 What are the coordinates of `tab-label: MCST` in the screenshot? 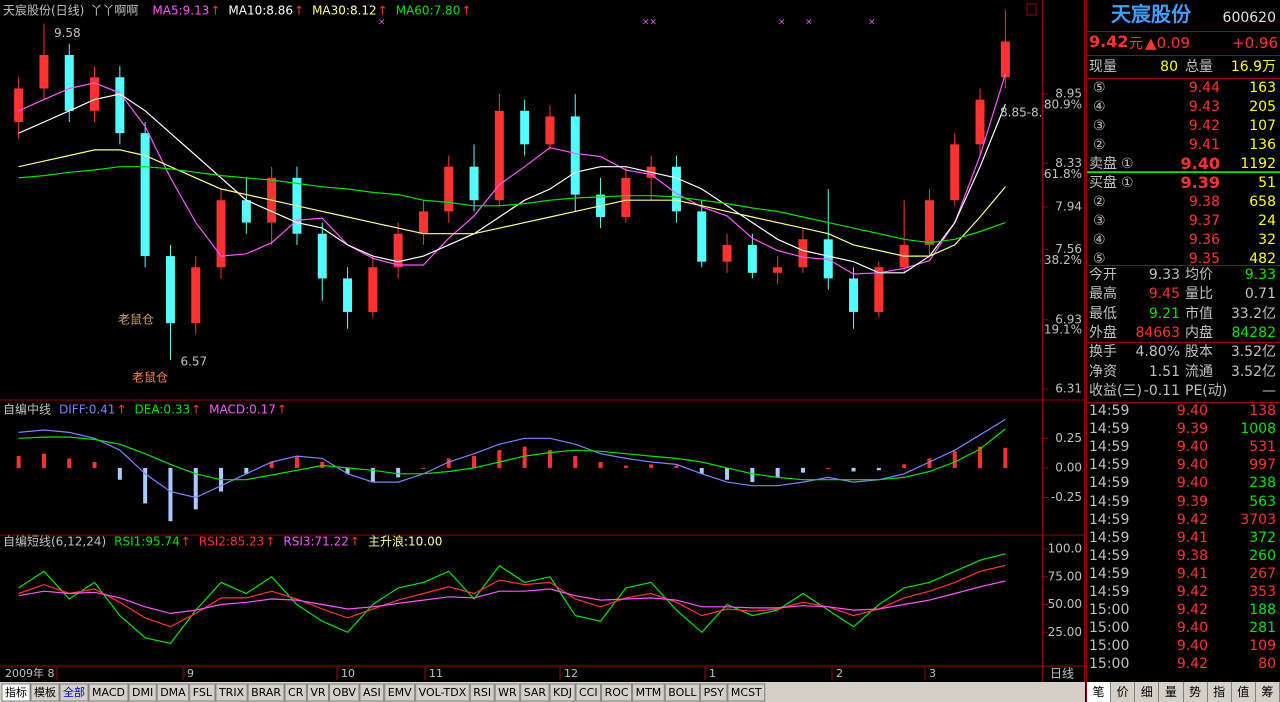 It's located at (746, 692).